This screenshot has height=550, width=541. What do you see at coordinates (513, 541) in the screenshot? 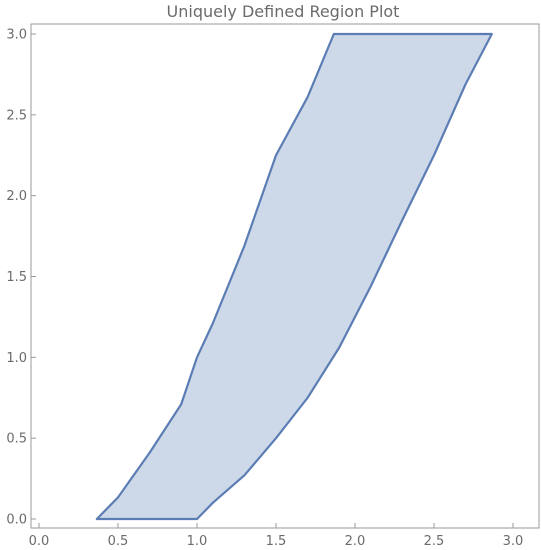
I see `x-tick-label: 3.0` at bounding box center [513, 541].